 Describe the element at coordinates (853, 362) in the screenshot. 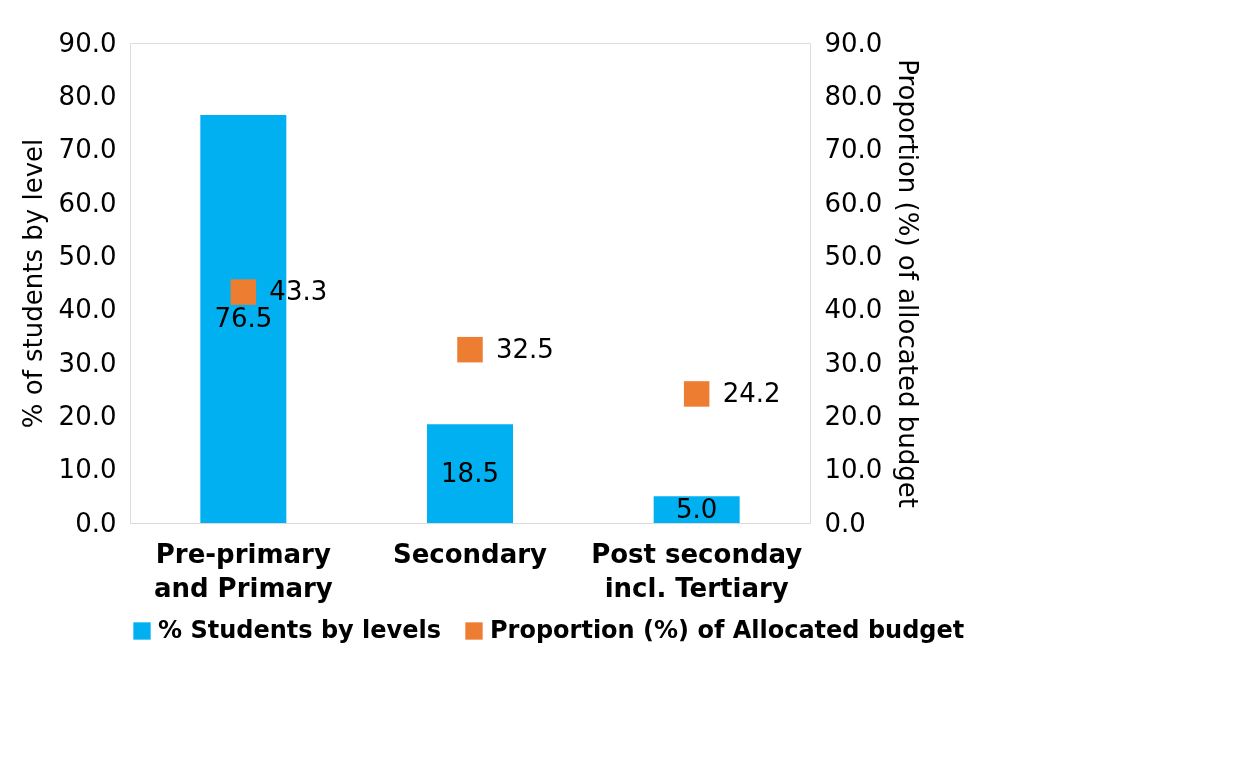

I see `y2-tick-label: 30.0` at that location.